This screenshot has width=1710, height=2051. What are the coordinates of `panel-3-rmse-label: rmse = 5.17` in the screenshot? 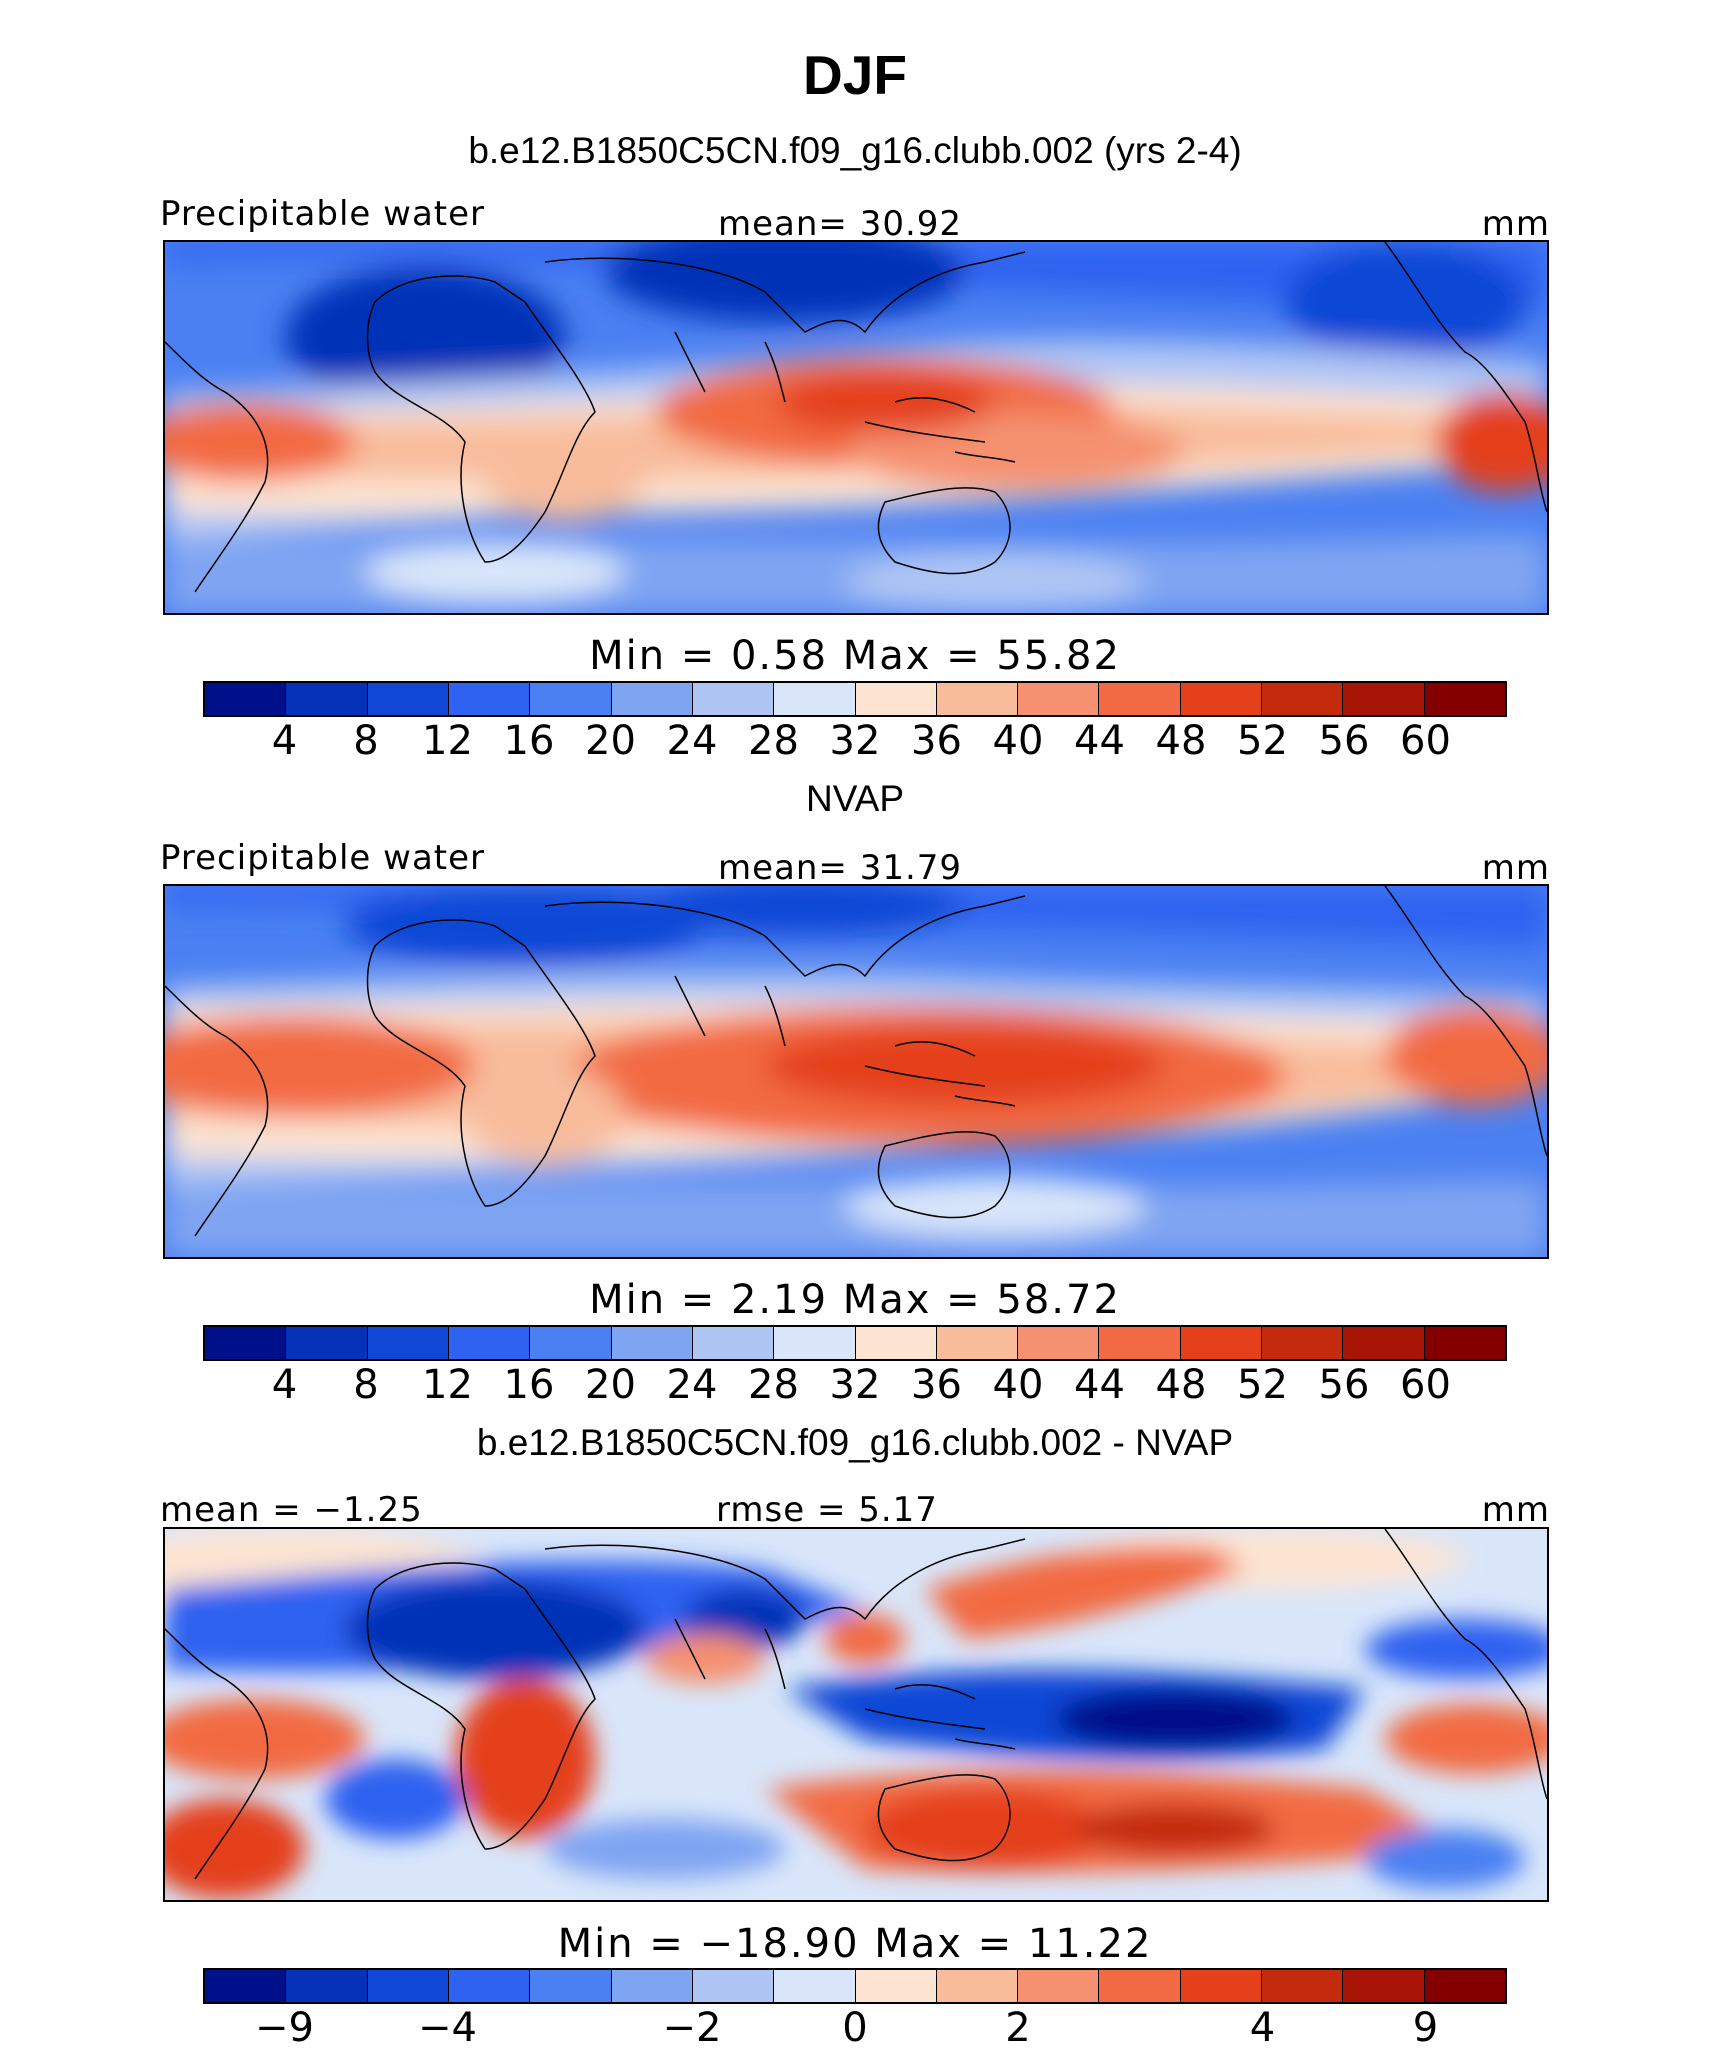 It's located at (827, 1510).